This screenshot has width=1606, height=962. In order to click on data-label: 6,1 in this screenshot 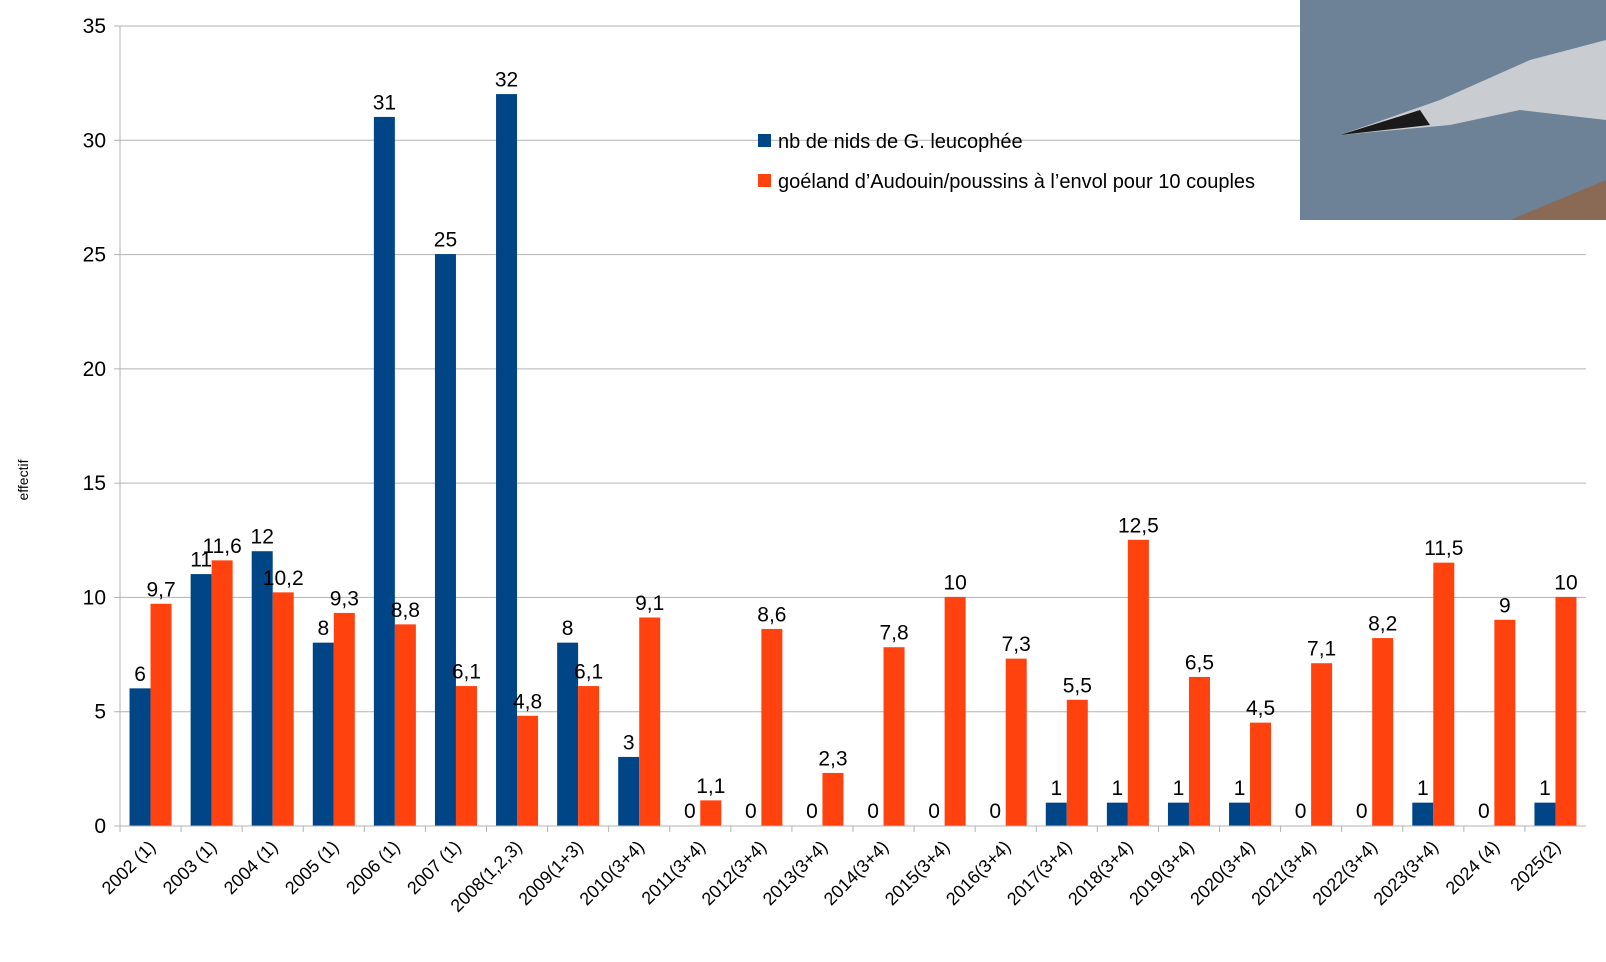, I will do `click(588, 672)`.